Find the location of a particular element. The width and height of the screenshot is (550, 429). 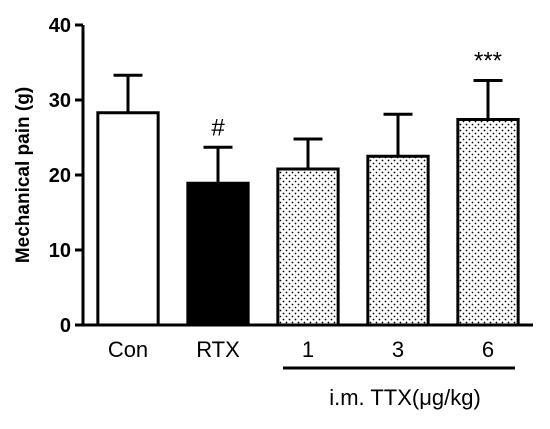

x-tick-label: RTX is located at coordinates (218, 349).